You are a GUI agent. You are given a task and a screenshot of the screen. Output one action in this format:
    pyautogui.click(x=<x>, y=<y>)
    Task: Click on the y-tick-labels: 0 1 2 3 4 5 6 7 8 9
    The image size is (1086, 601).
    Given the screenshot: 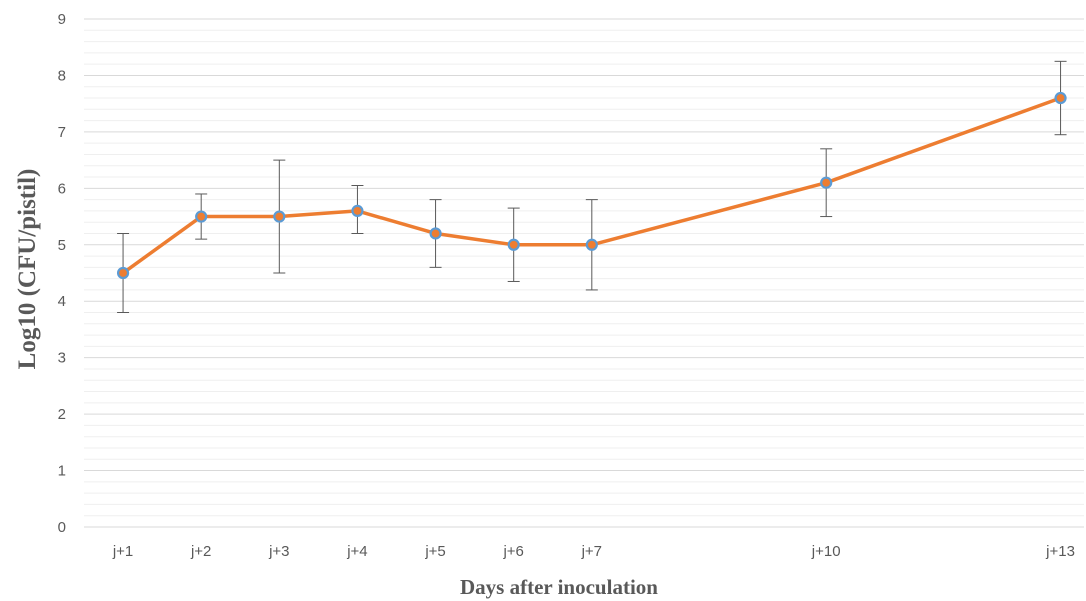 What is the action you would take?
    pyautogui.click(x=62, y=273)
    